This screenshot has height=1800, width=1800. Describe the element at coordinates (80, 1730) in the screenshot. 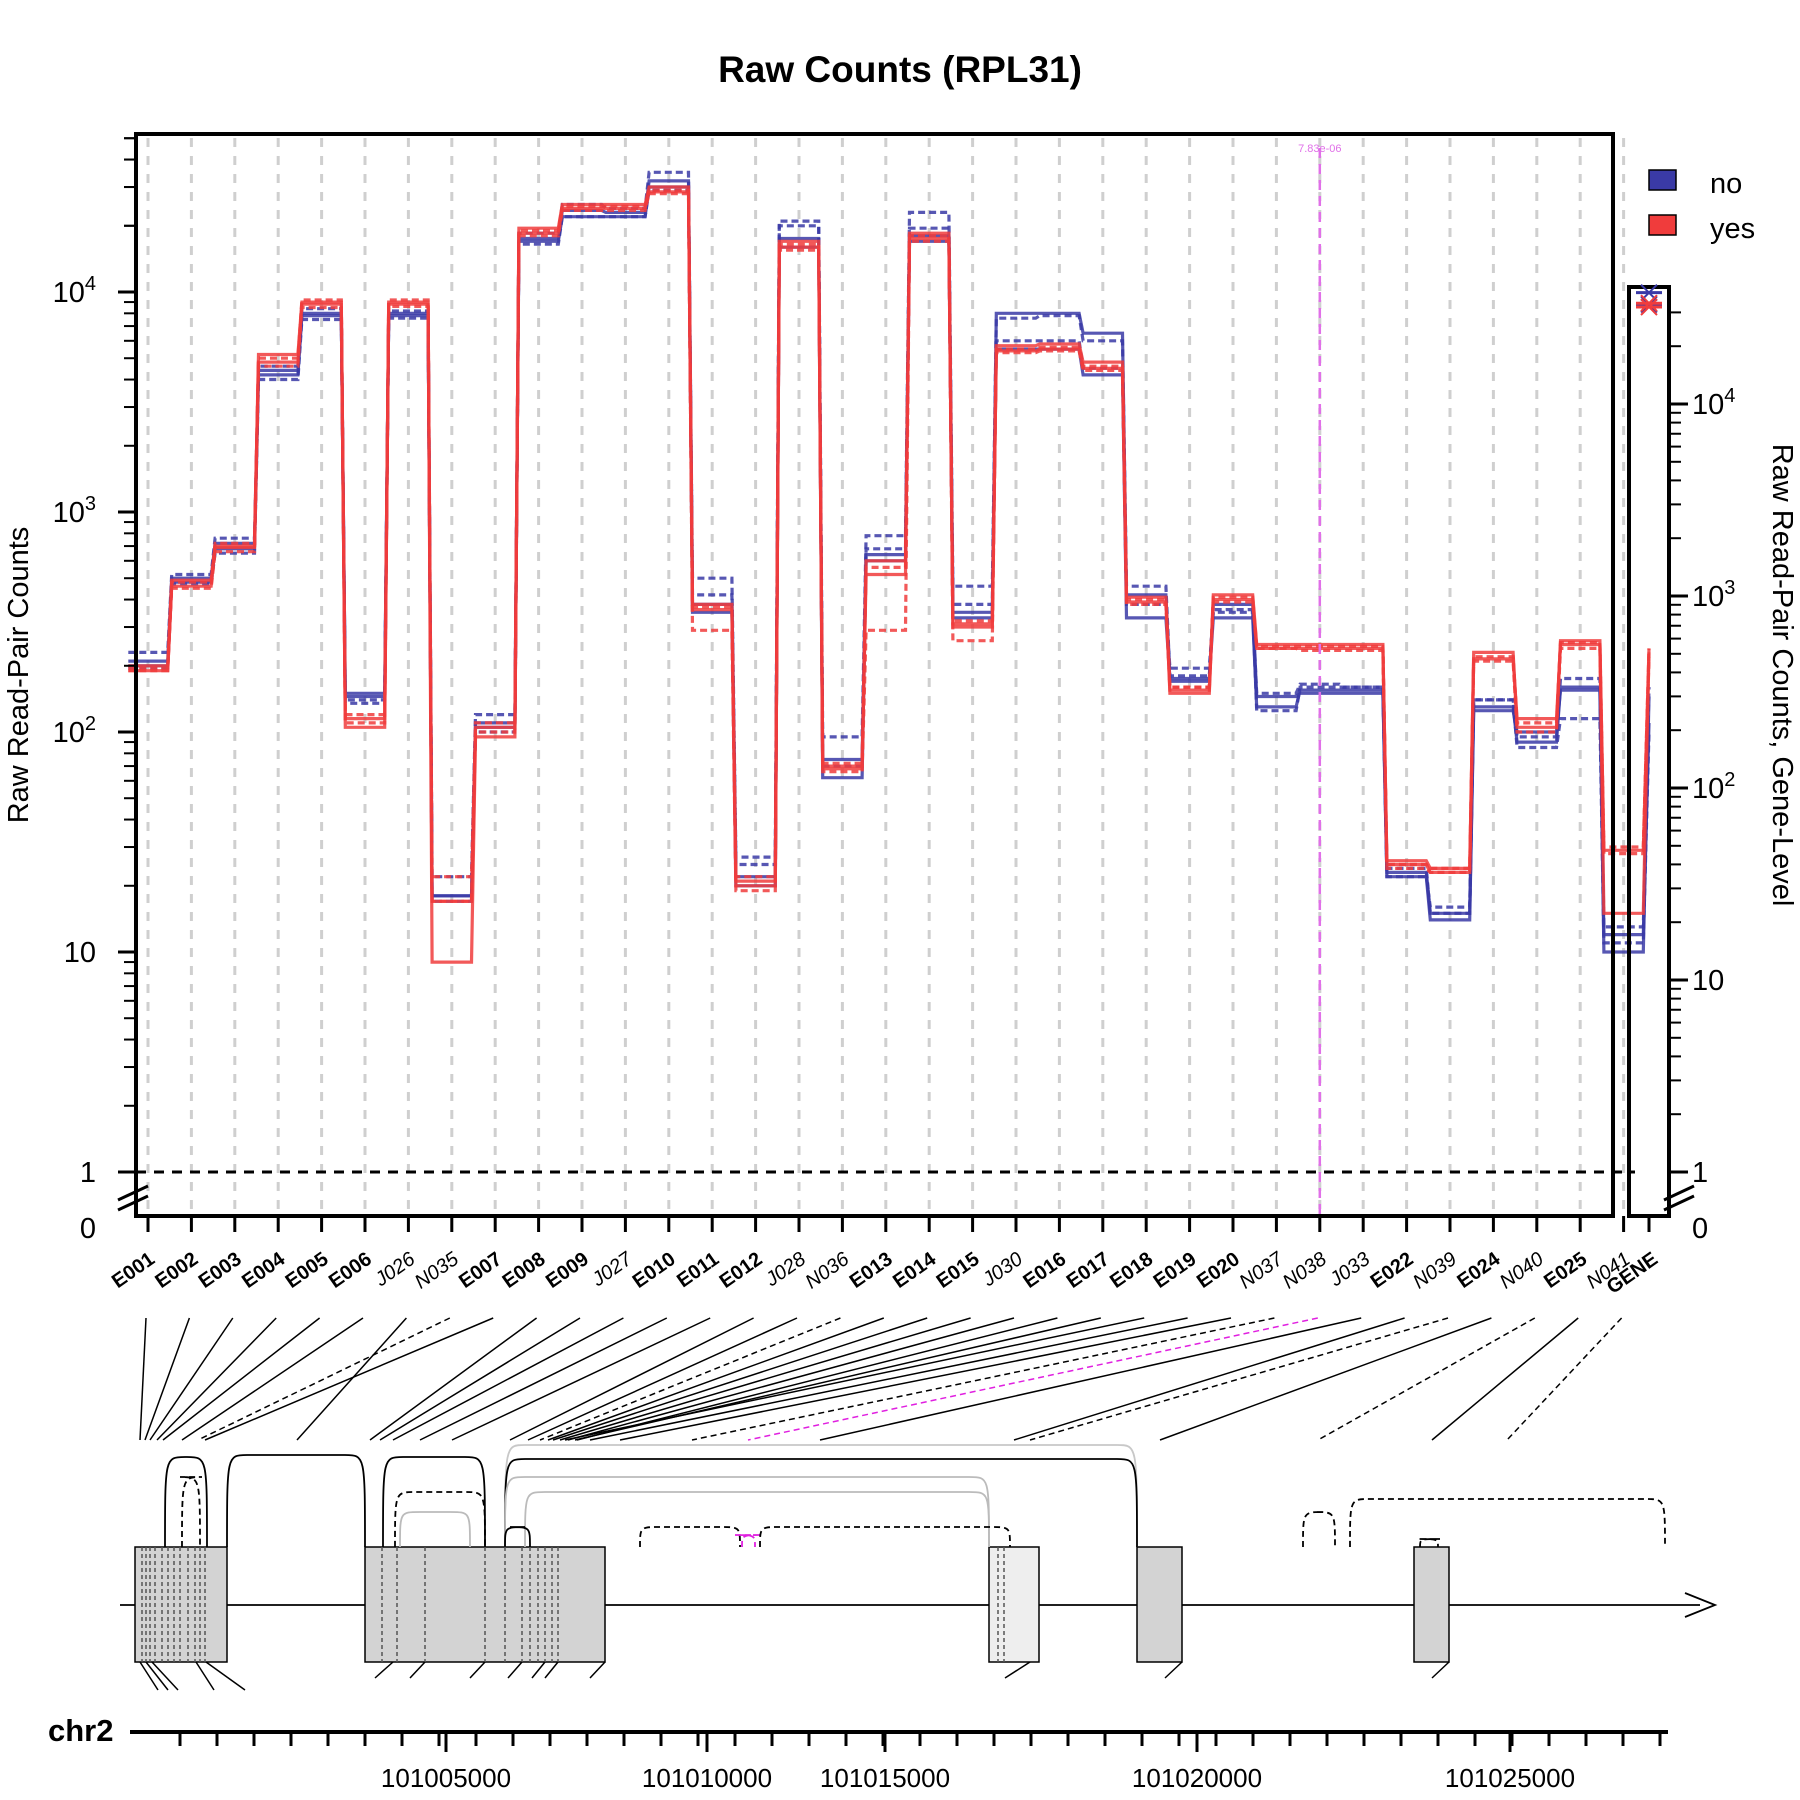

I see `chromosome-label: chr2` at that location.